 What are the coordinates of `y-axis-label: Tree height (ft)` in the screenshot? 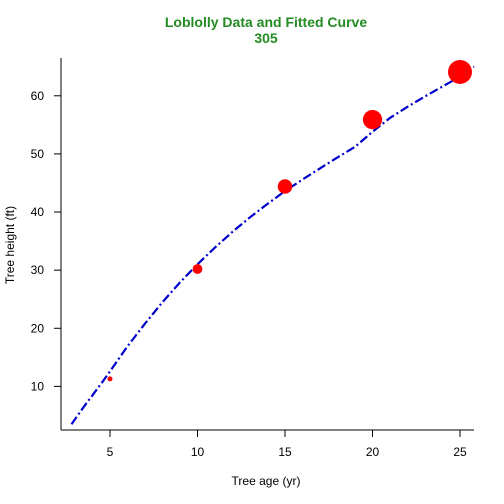 It's located at (10, 245).